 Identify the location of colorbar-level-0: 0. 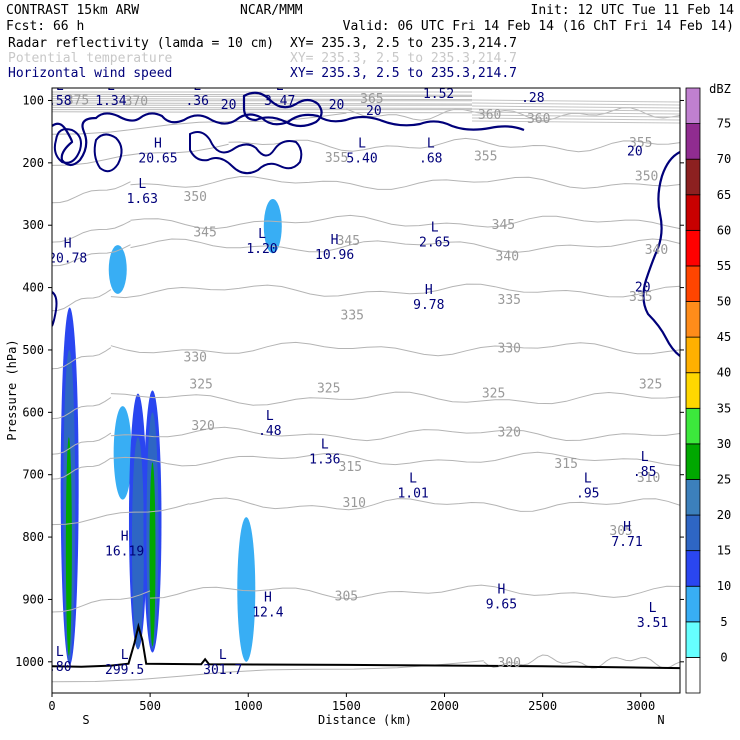
(723, 657).